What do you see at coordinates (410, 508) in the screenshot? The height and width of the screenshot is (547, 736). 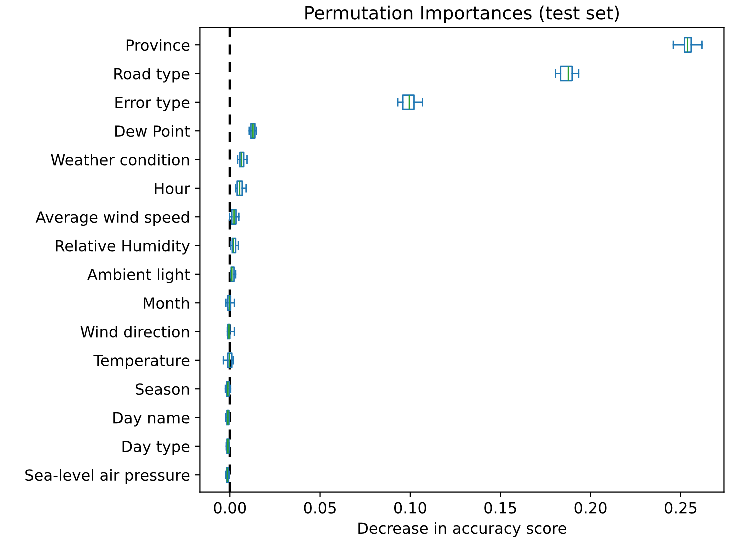 I see `x-tick-label: 0.10` at bounding box center [410, 508].